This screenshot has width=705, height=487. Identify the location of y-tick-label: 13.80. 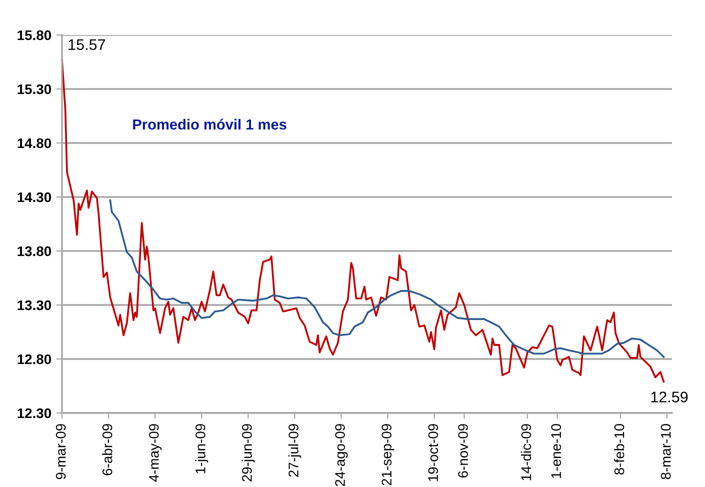
(35, 251).